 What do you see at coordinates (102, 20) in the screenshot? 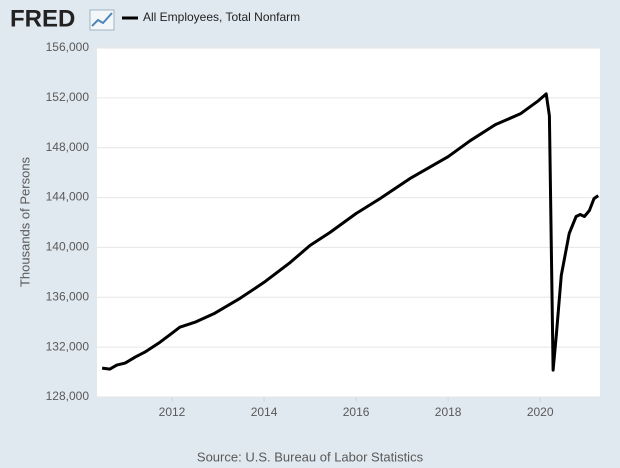
I see `logo-icon` at bounding box center [102, 20].